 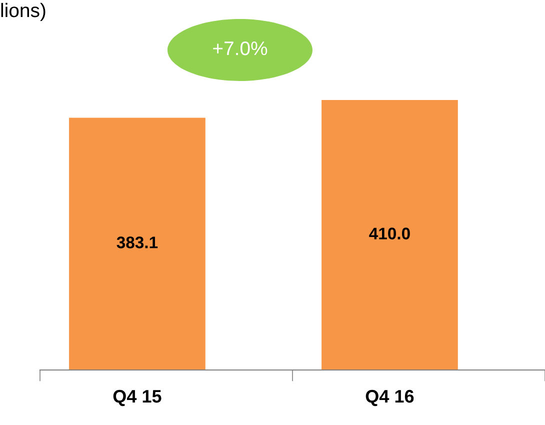 What do you see at coordinates (389, 234) in the screenshot?
I see `data-label: 410.0` at bounding box center [389, 234].